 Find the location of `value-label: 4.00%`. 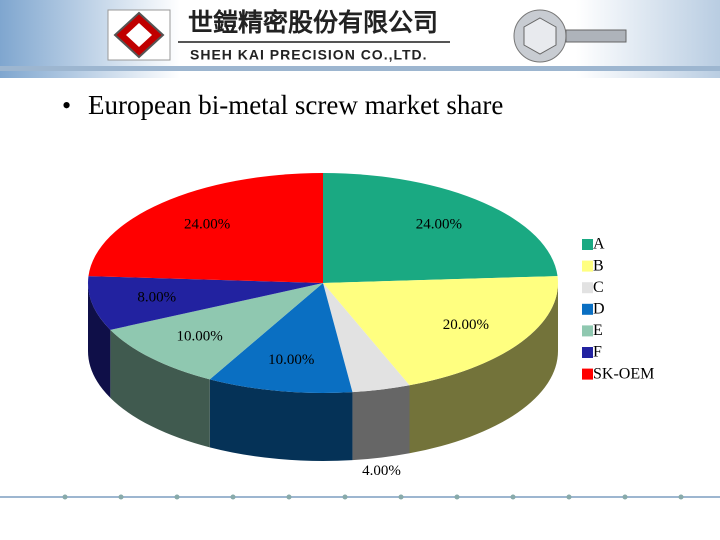

value-label: 4.00% is located at coordinates (381, 471).